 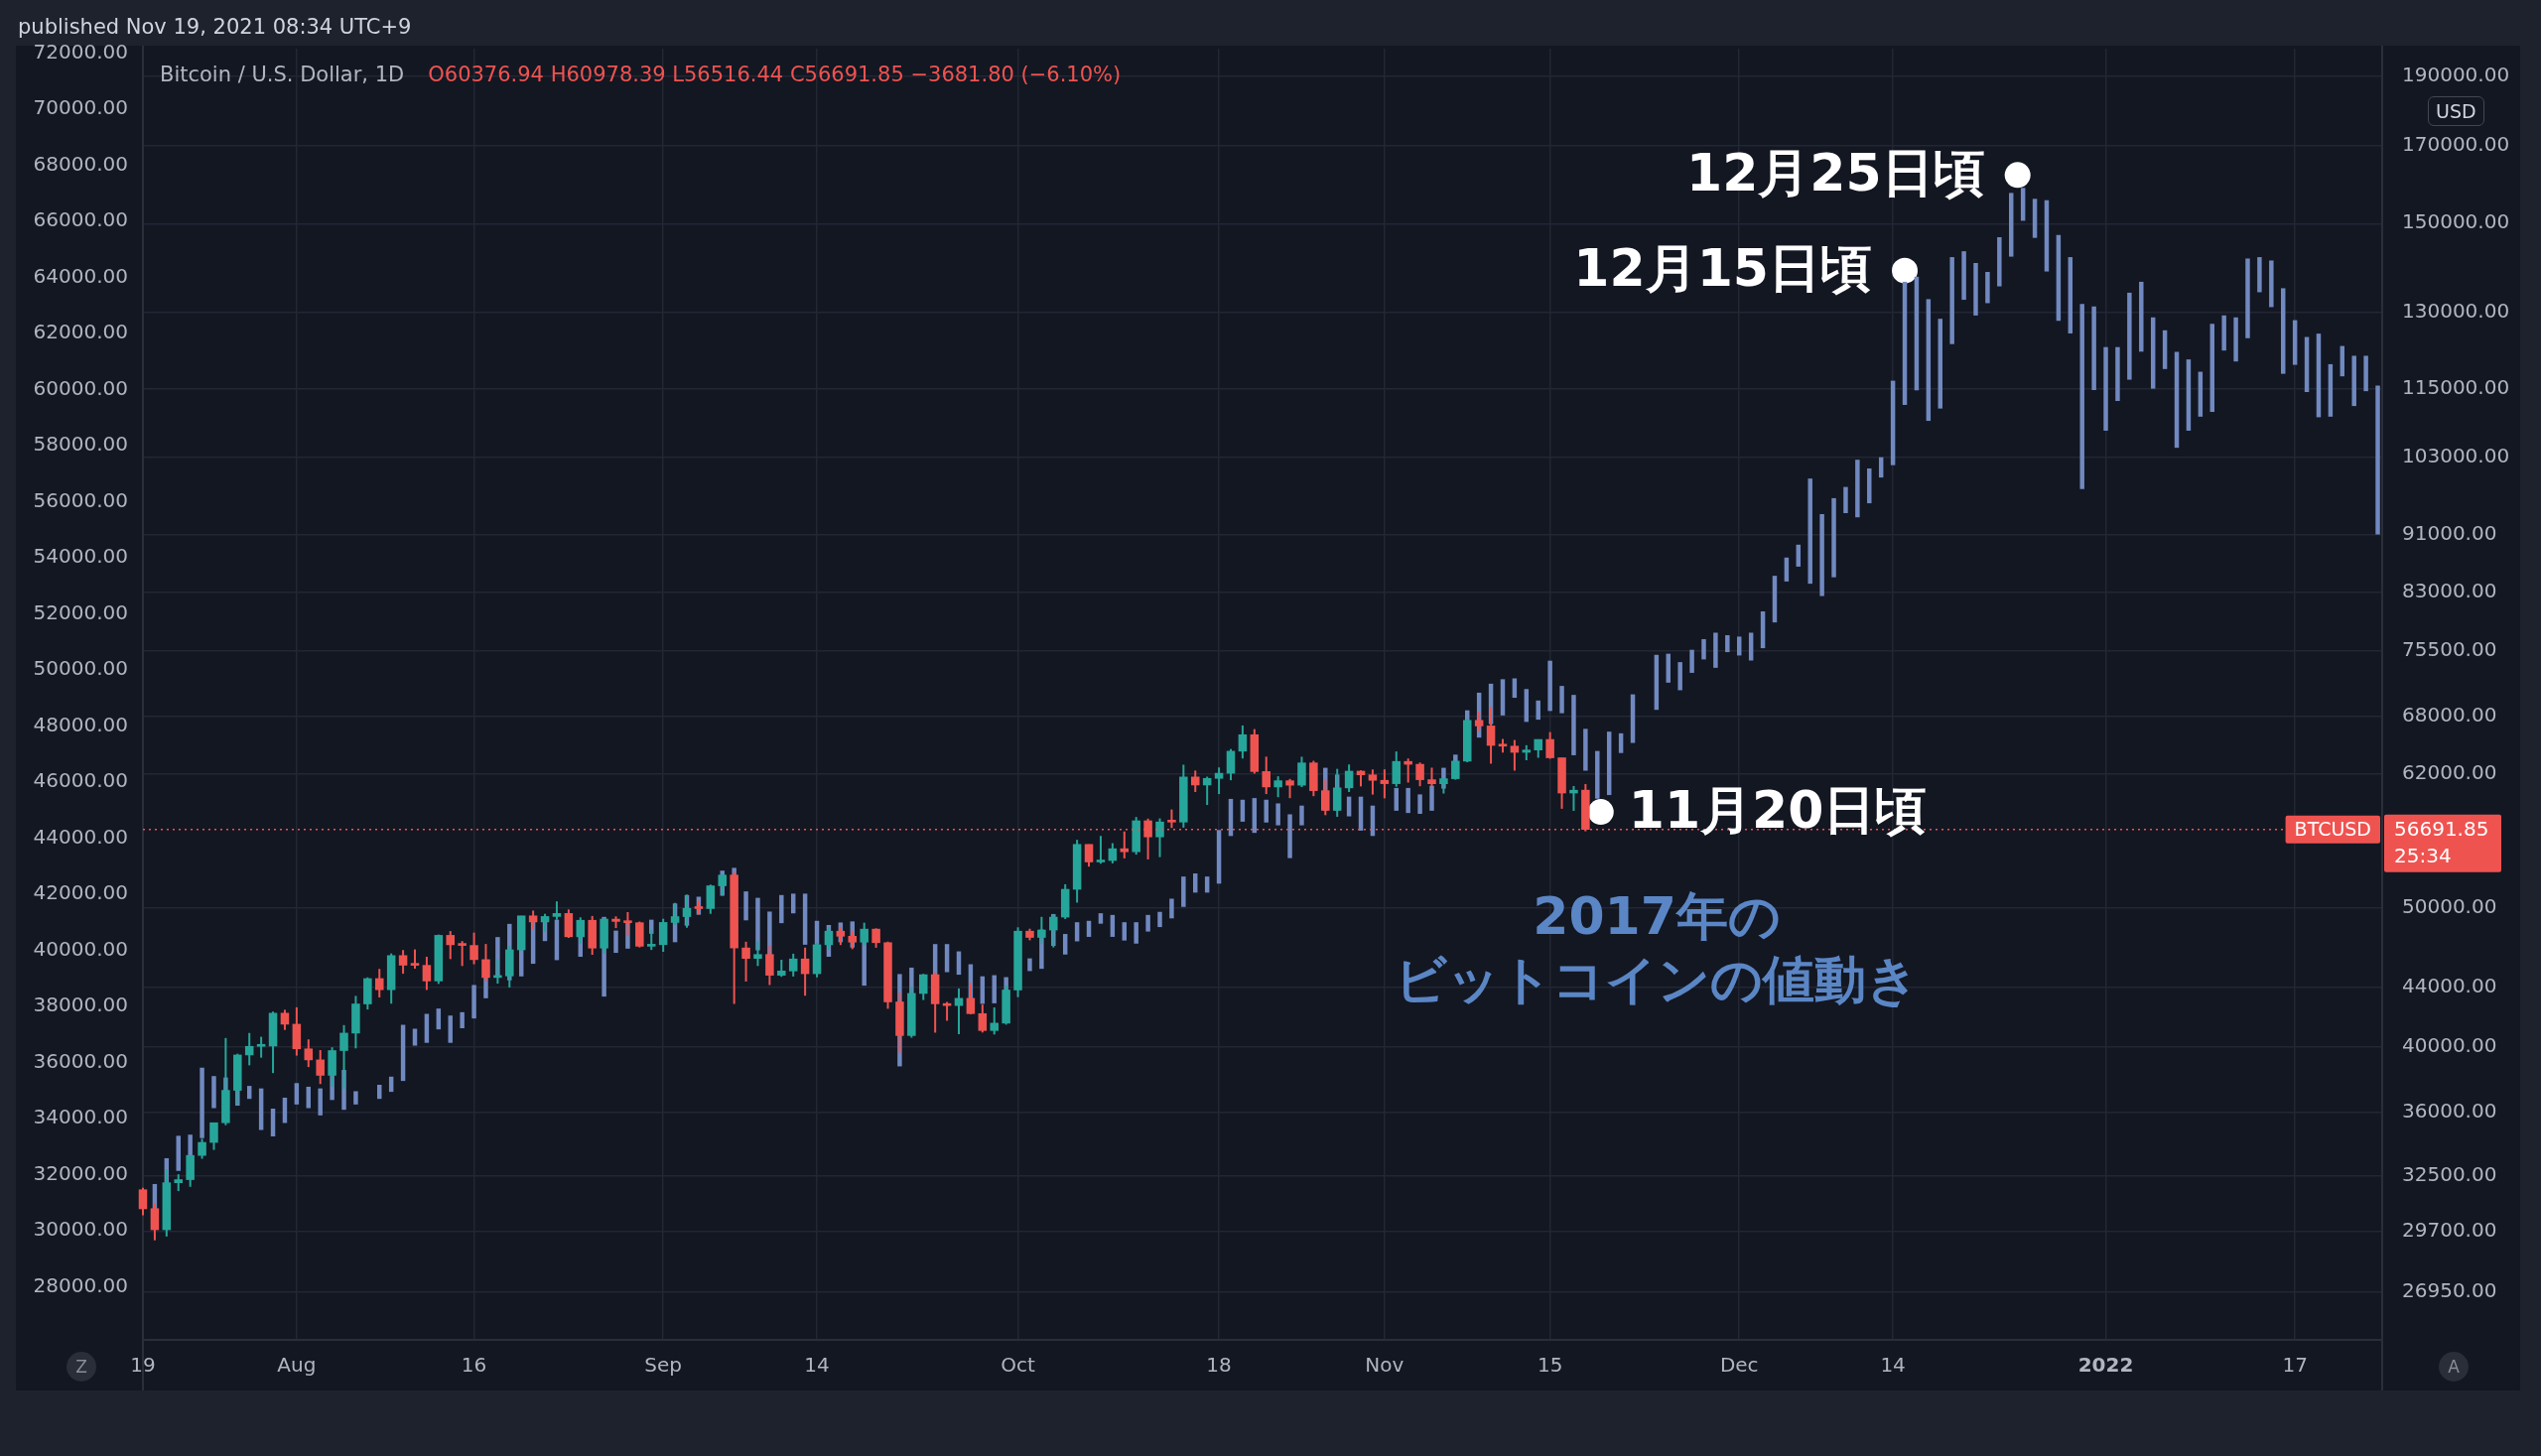 I want to click on y-tick-label: 30000.00, so click(x=81, y=1229).